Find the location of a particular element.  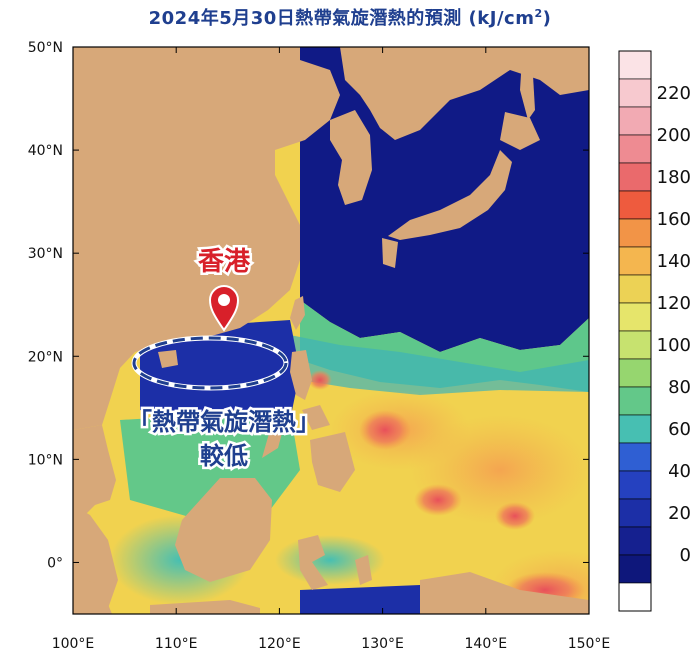

lon-label: 130°E is located at coordinates (382, 644).